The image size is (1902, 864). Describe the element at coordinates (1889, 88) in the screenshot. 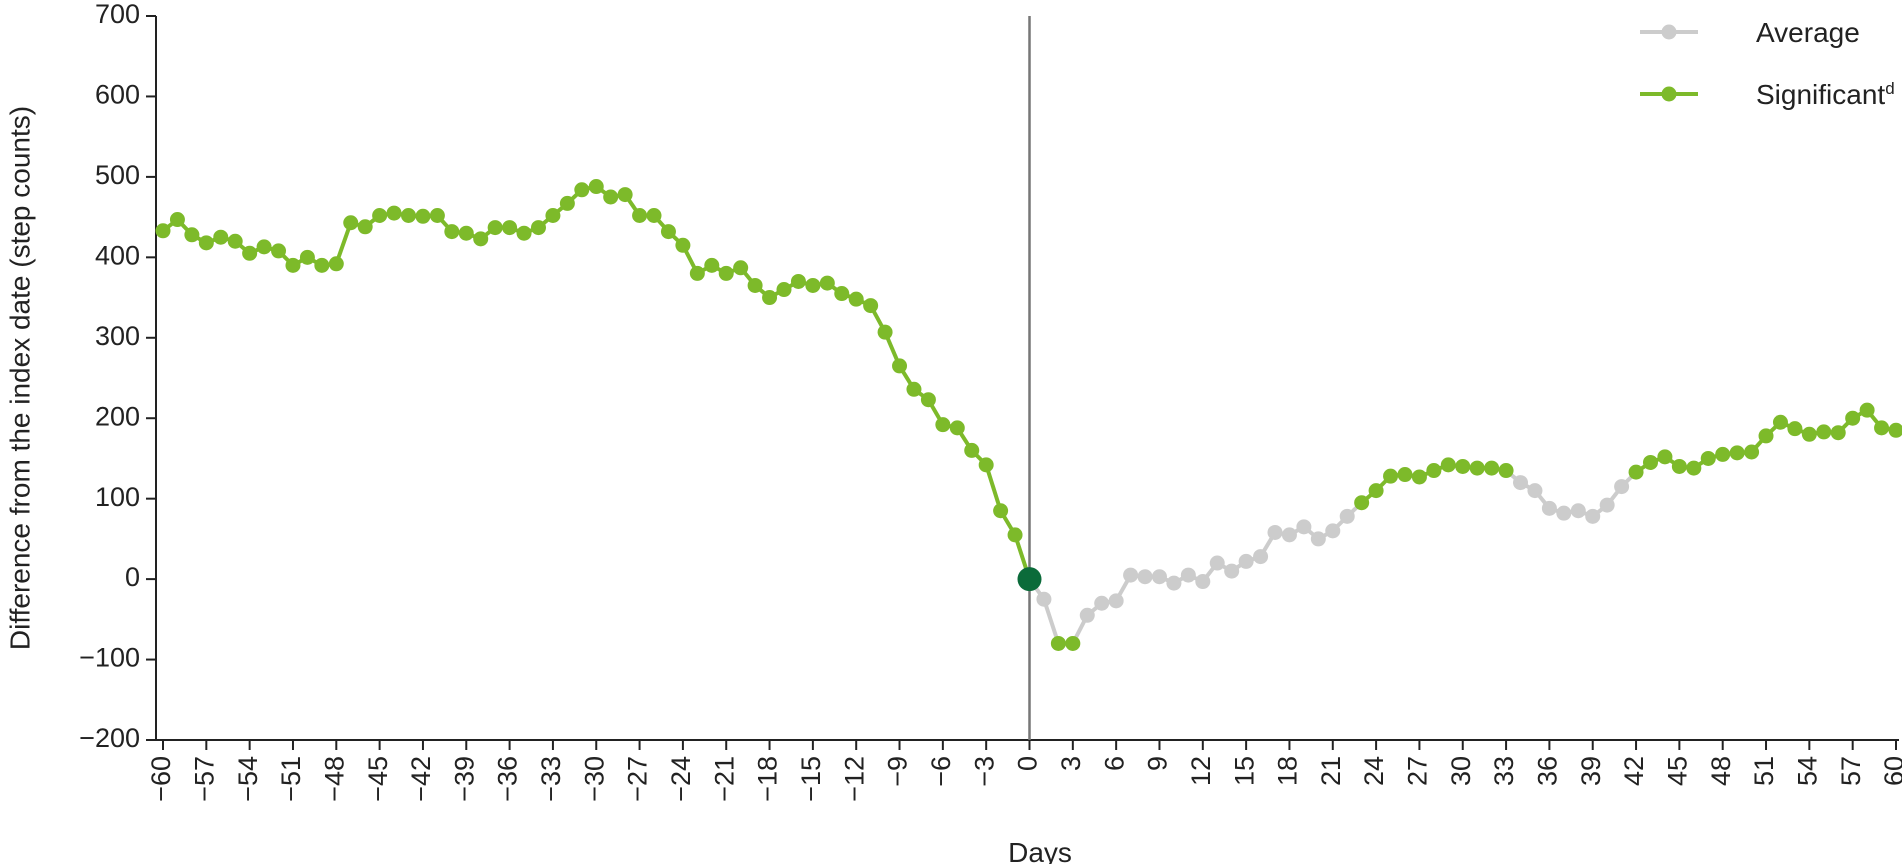

I see `legend-sup: d` at that location.